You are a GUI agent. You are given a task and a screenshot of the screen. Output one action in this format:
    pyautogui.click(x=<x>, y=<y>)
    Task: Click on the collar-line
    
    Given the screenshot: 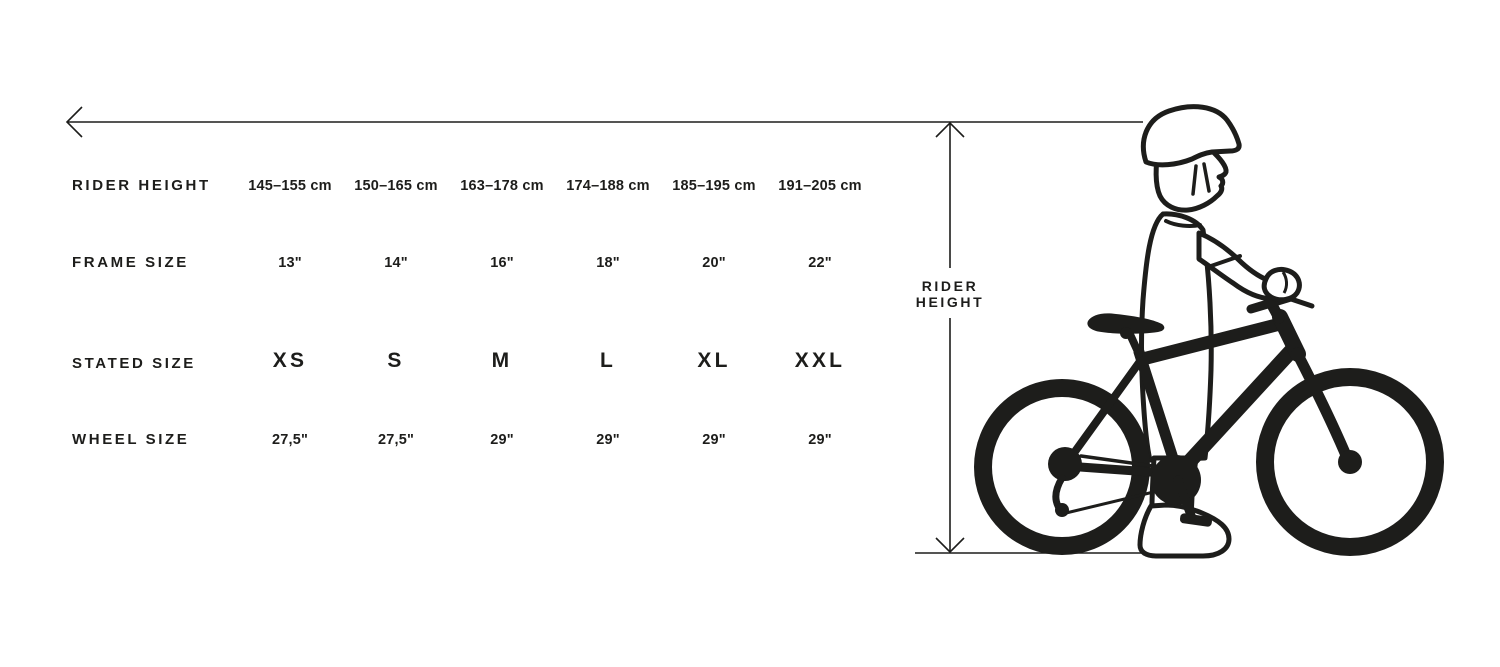 What is the action you would take?
    pyautogui.click(x=1183, y=223)
    